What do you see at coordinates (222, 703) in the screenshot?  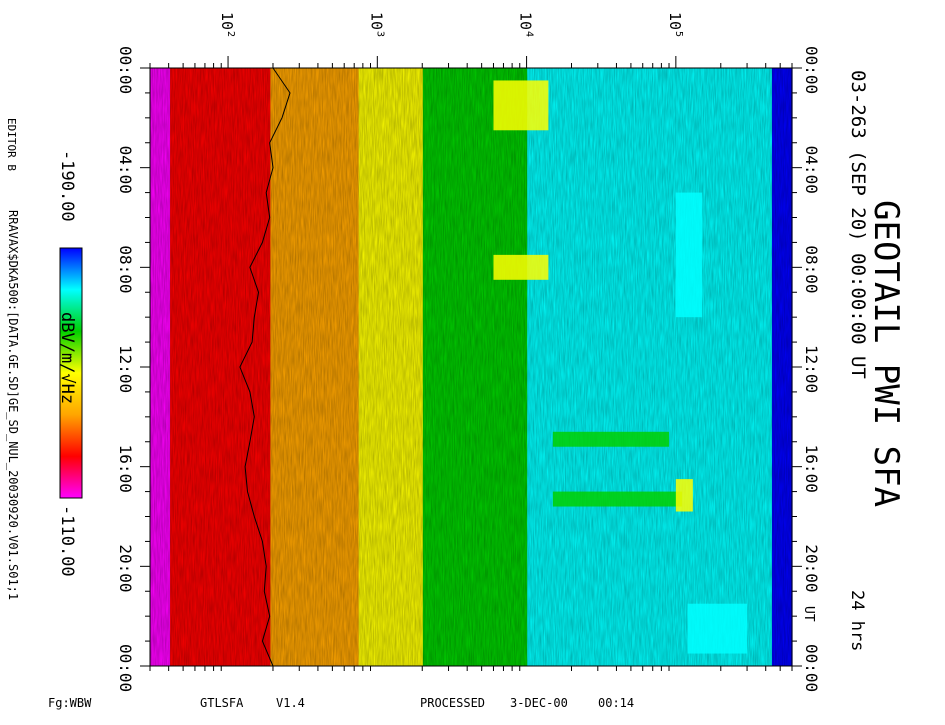 I see `footer-program-label: GTLSFA` at bounding box center [222, 703].